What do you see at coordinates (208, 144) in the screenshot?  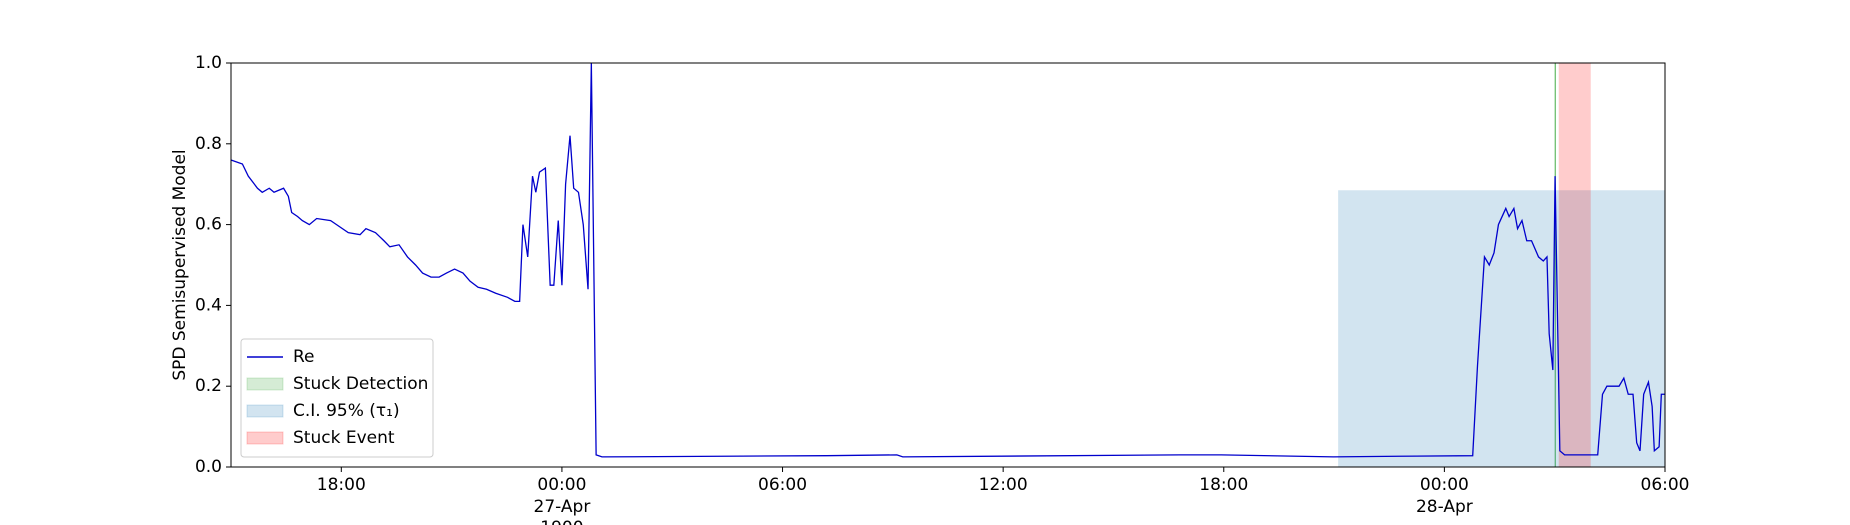 I see `y-tick-label: 0.8` at bounding box center [208, 144].